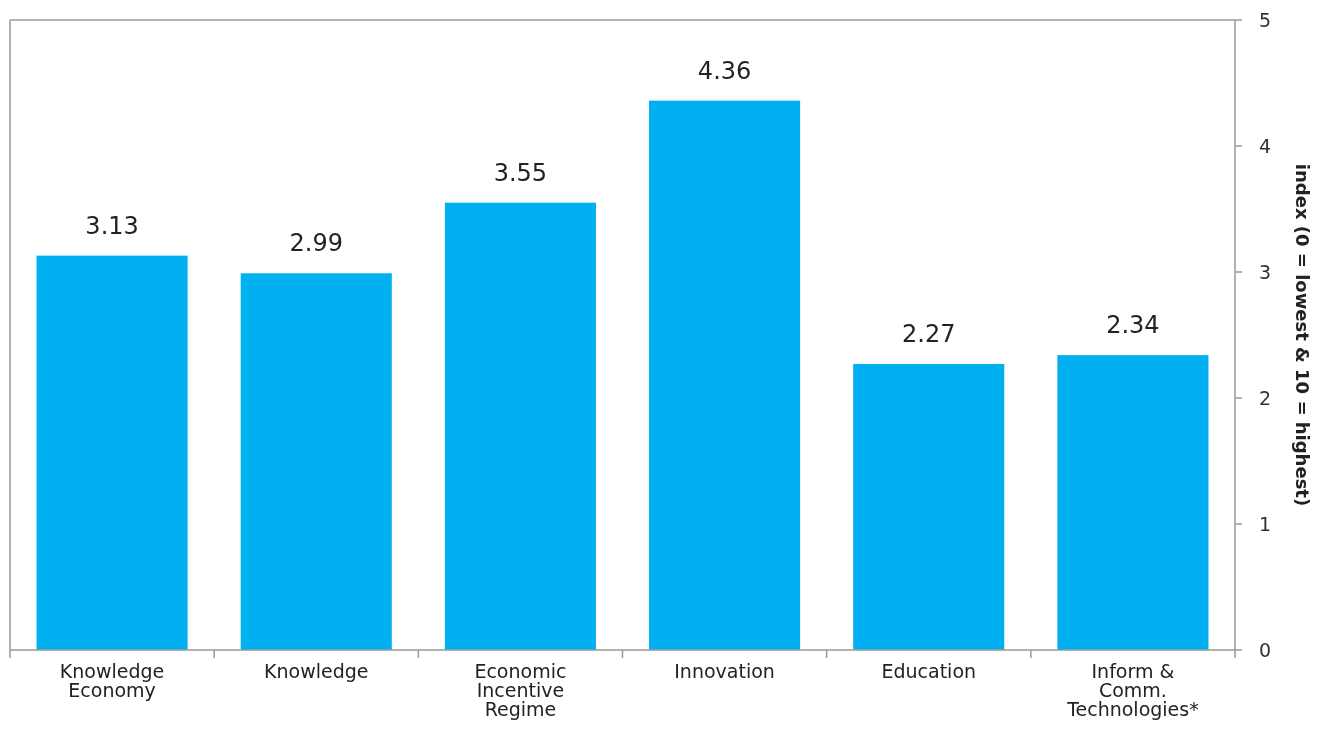 This screenshot has width=1326, height=749. What do you see at coordinates (112, 225) in the screenshot?
I see `data-label: 3.13` at bounding box center [112, 225].